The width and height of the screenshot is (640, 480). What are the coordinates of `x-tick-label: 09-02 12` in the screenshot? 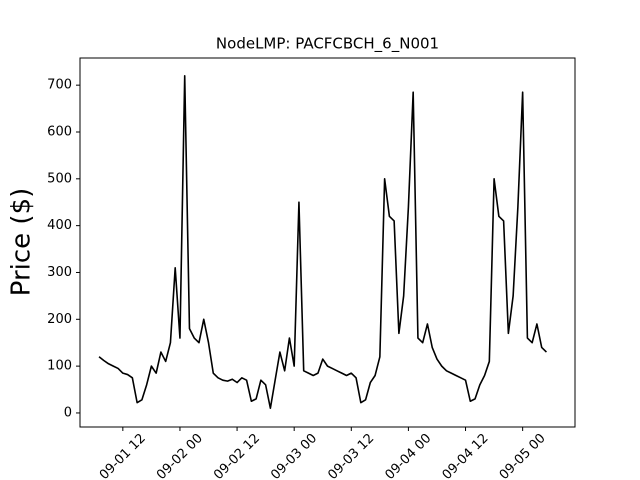 It's located at (237, 455).